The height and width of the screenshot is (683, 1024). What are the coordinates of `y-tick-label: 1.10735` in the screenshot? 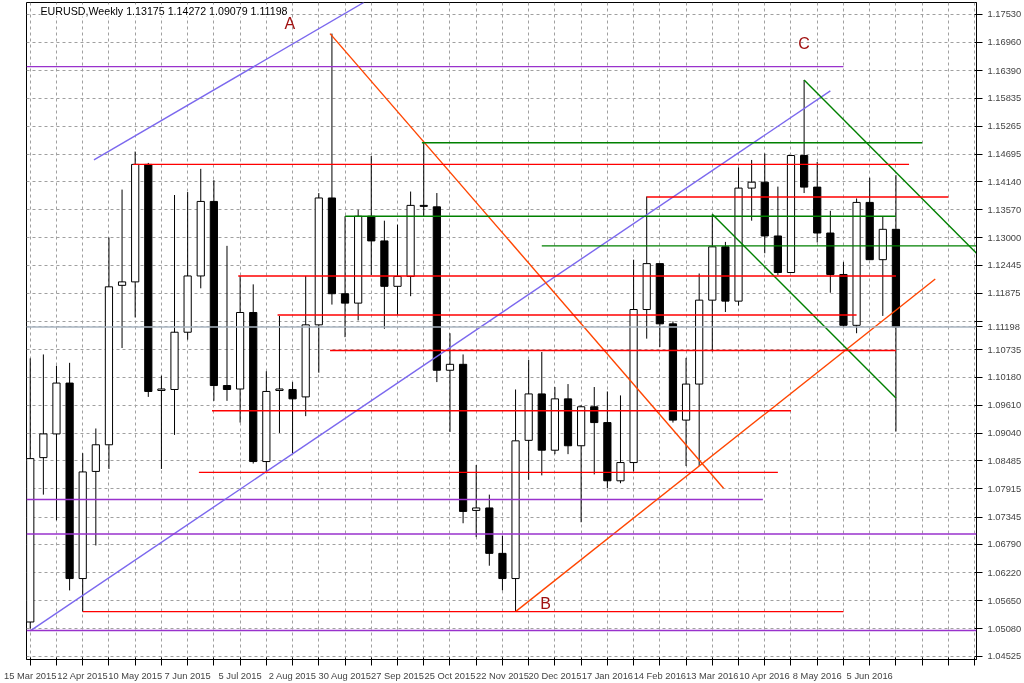 It's located at (1004, 349).